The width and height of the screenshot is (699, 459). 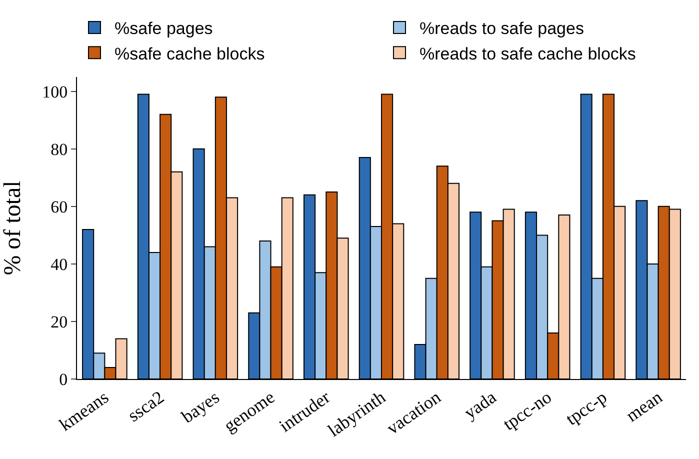 What do you see at coordinates (528, 54) in the screenshot?
I see `legend-label: %reads to safe cache blocks` at bounding box center [528, 54].